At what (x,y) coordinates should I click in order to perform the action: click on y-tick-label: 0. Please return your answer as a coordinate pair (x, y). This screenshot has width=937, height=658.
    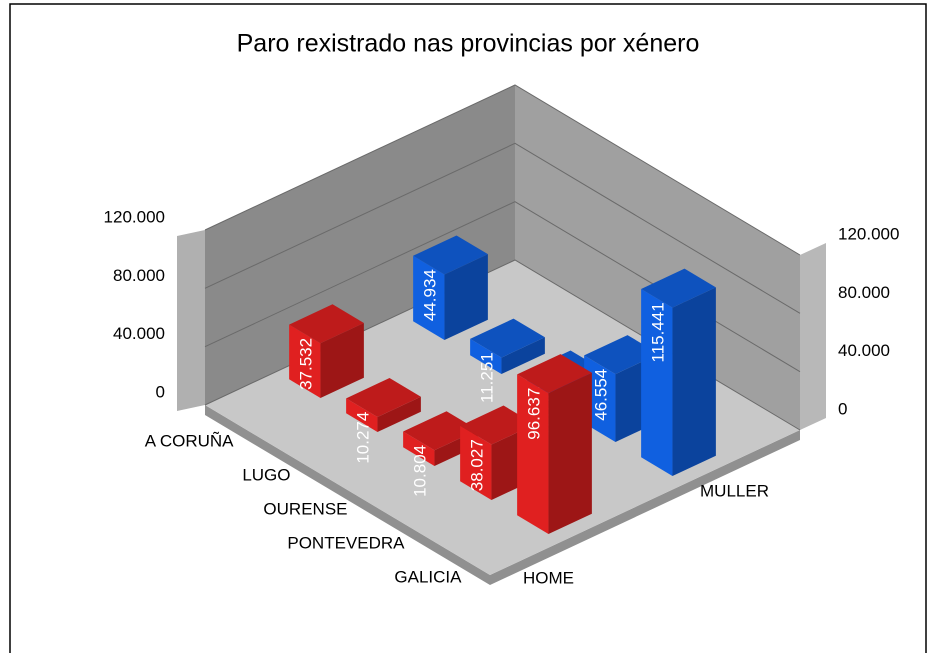
    Looking at the image, I should click on (160, 391).